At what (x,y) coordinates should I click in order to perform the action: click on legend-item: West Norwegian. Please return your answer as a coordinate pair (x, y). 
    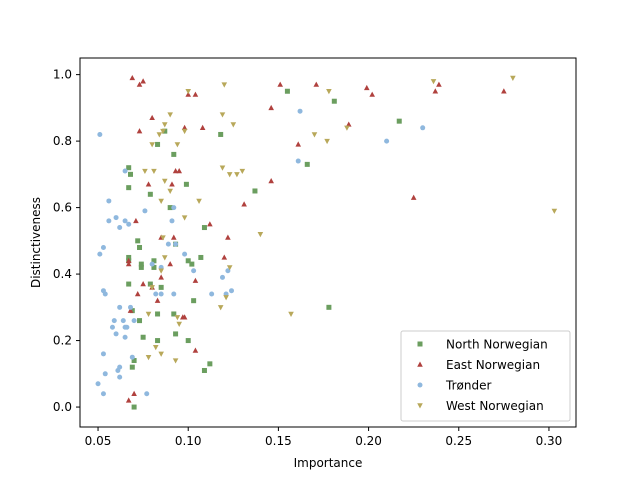
    Looking at the image, I should click on (480, 406).